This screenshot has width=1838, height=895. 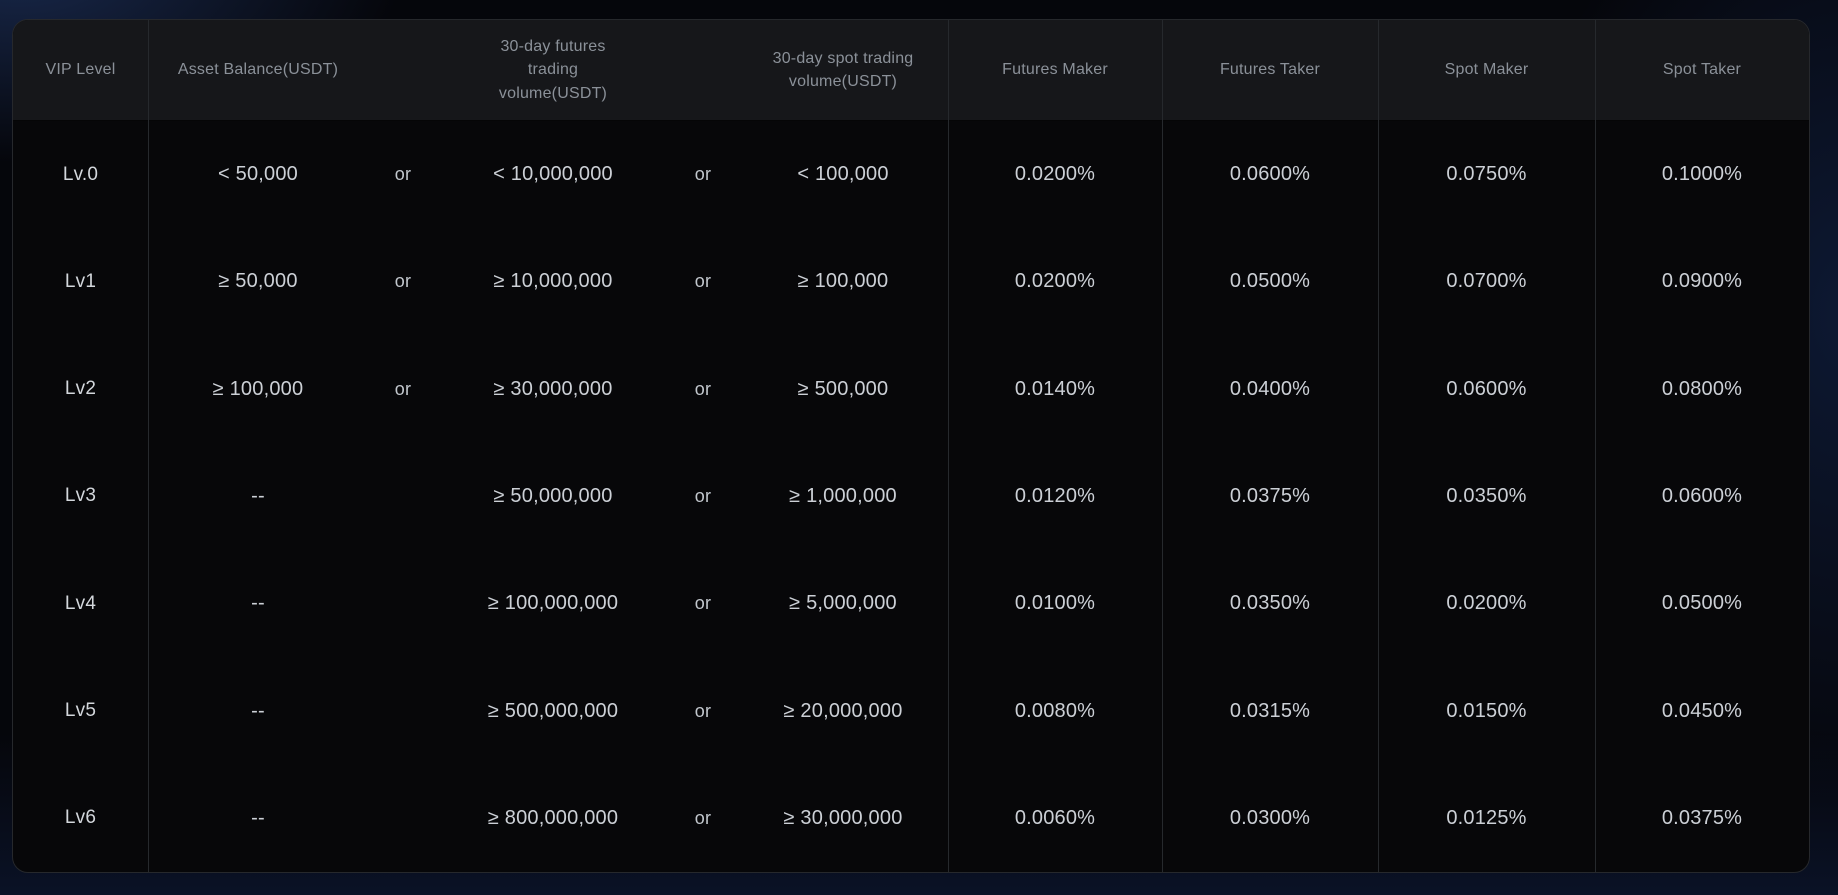 I want to click on cell-vip-level: Lv2, so click(x=80, y=389).